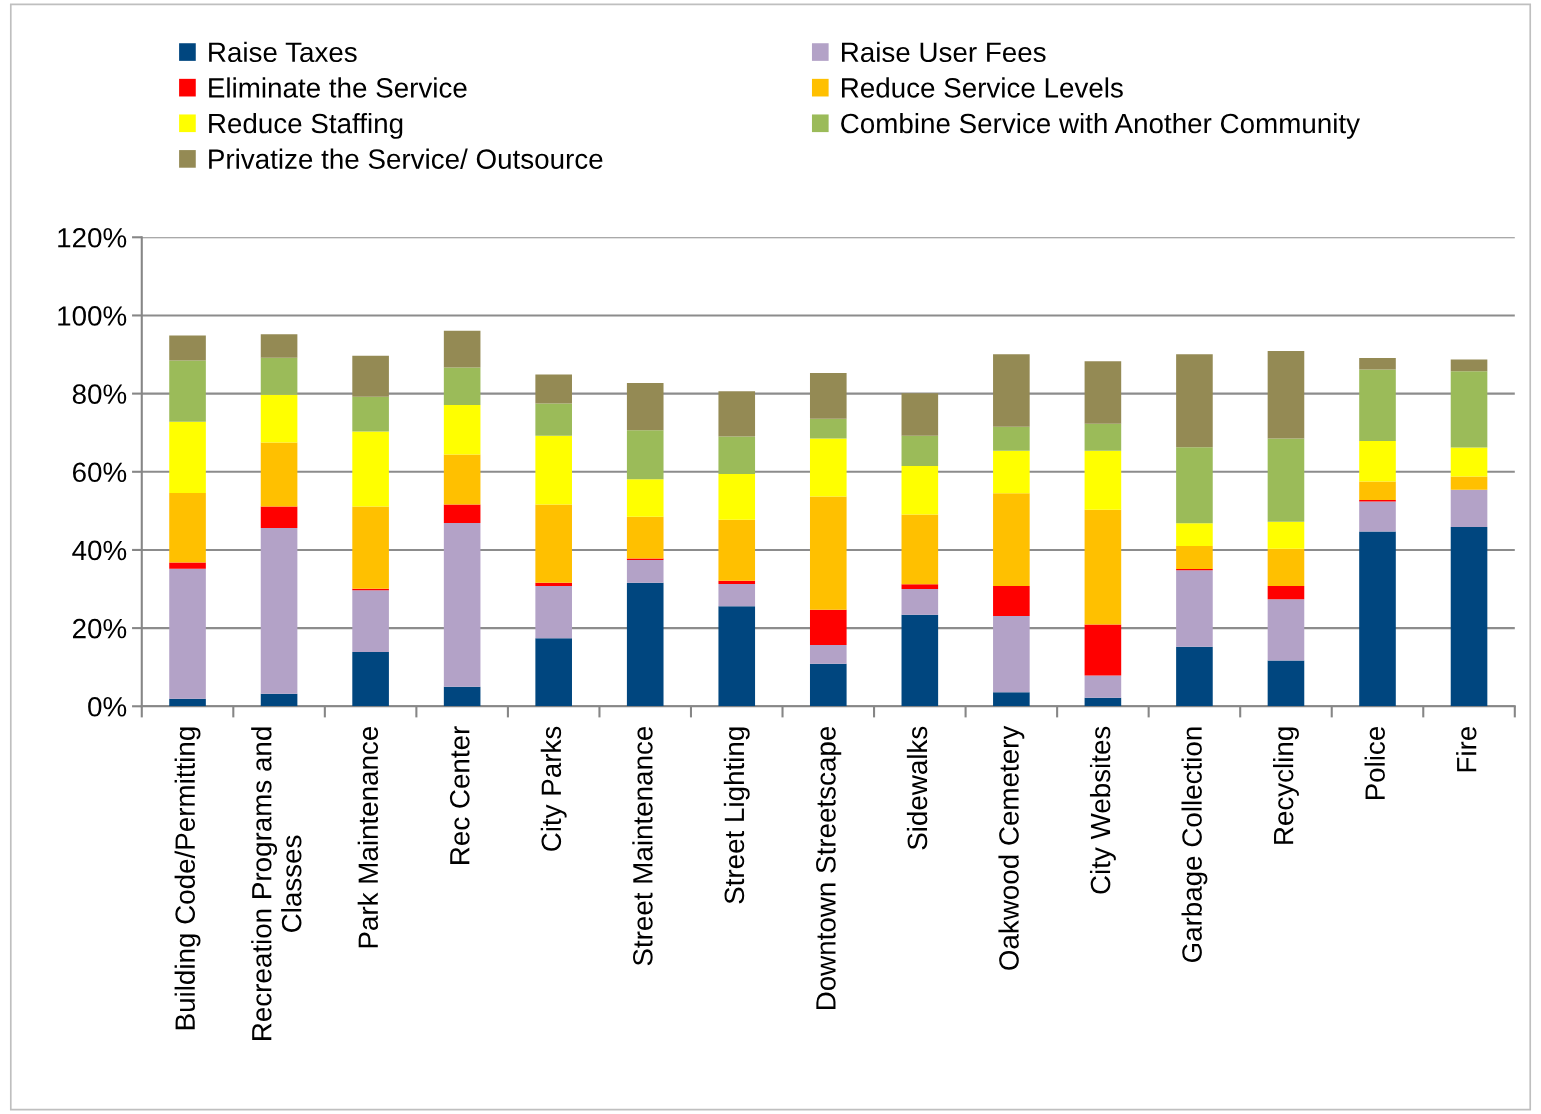 The image size is (1541, 1114). What do you see at coordinates (1374, 763) in the screenshot?
I see `x-tick-label: Police` at bounding box center [1374, 763].